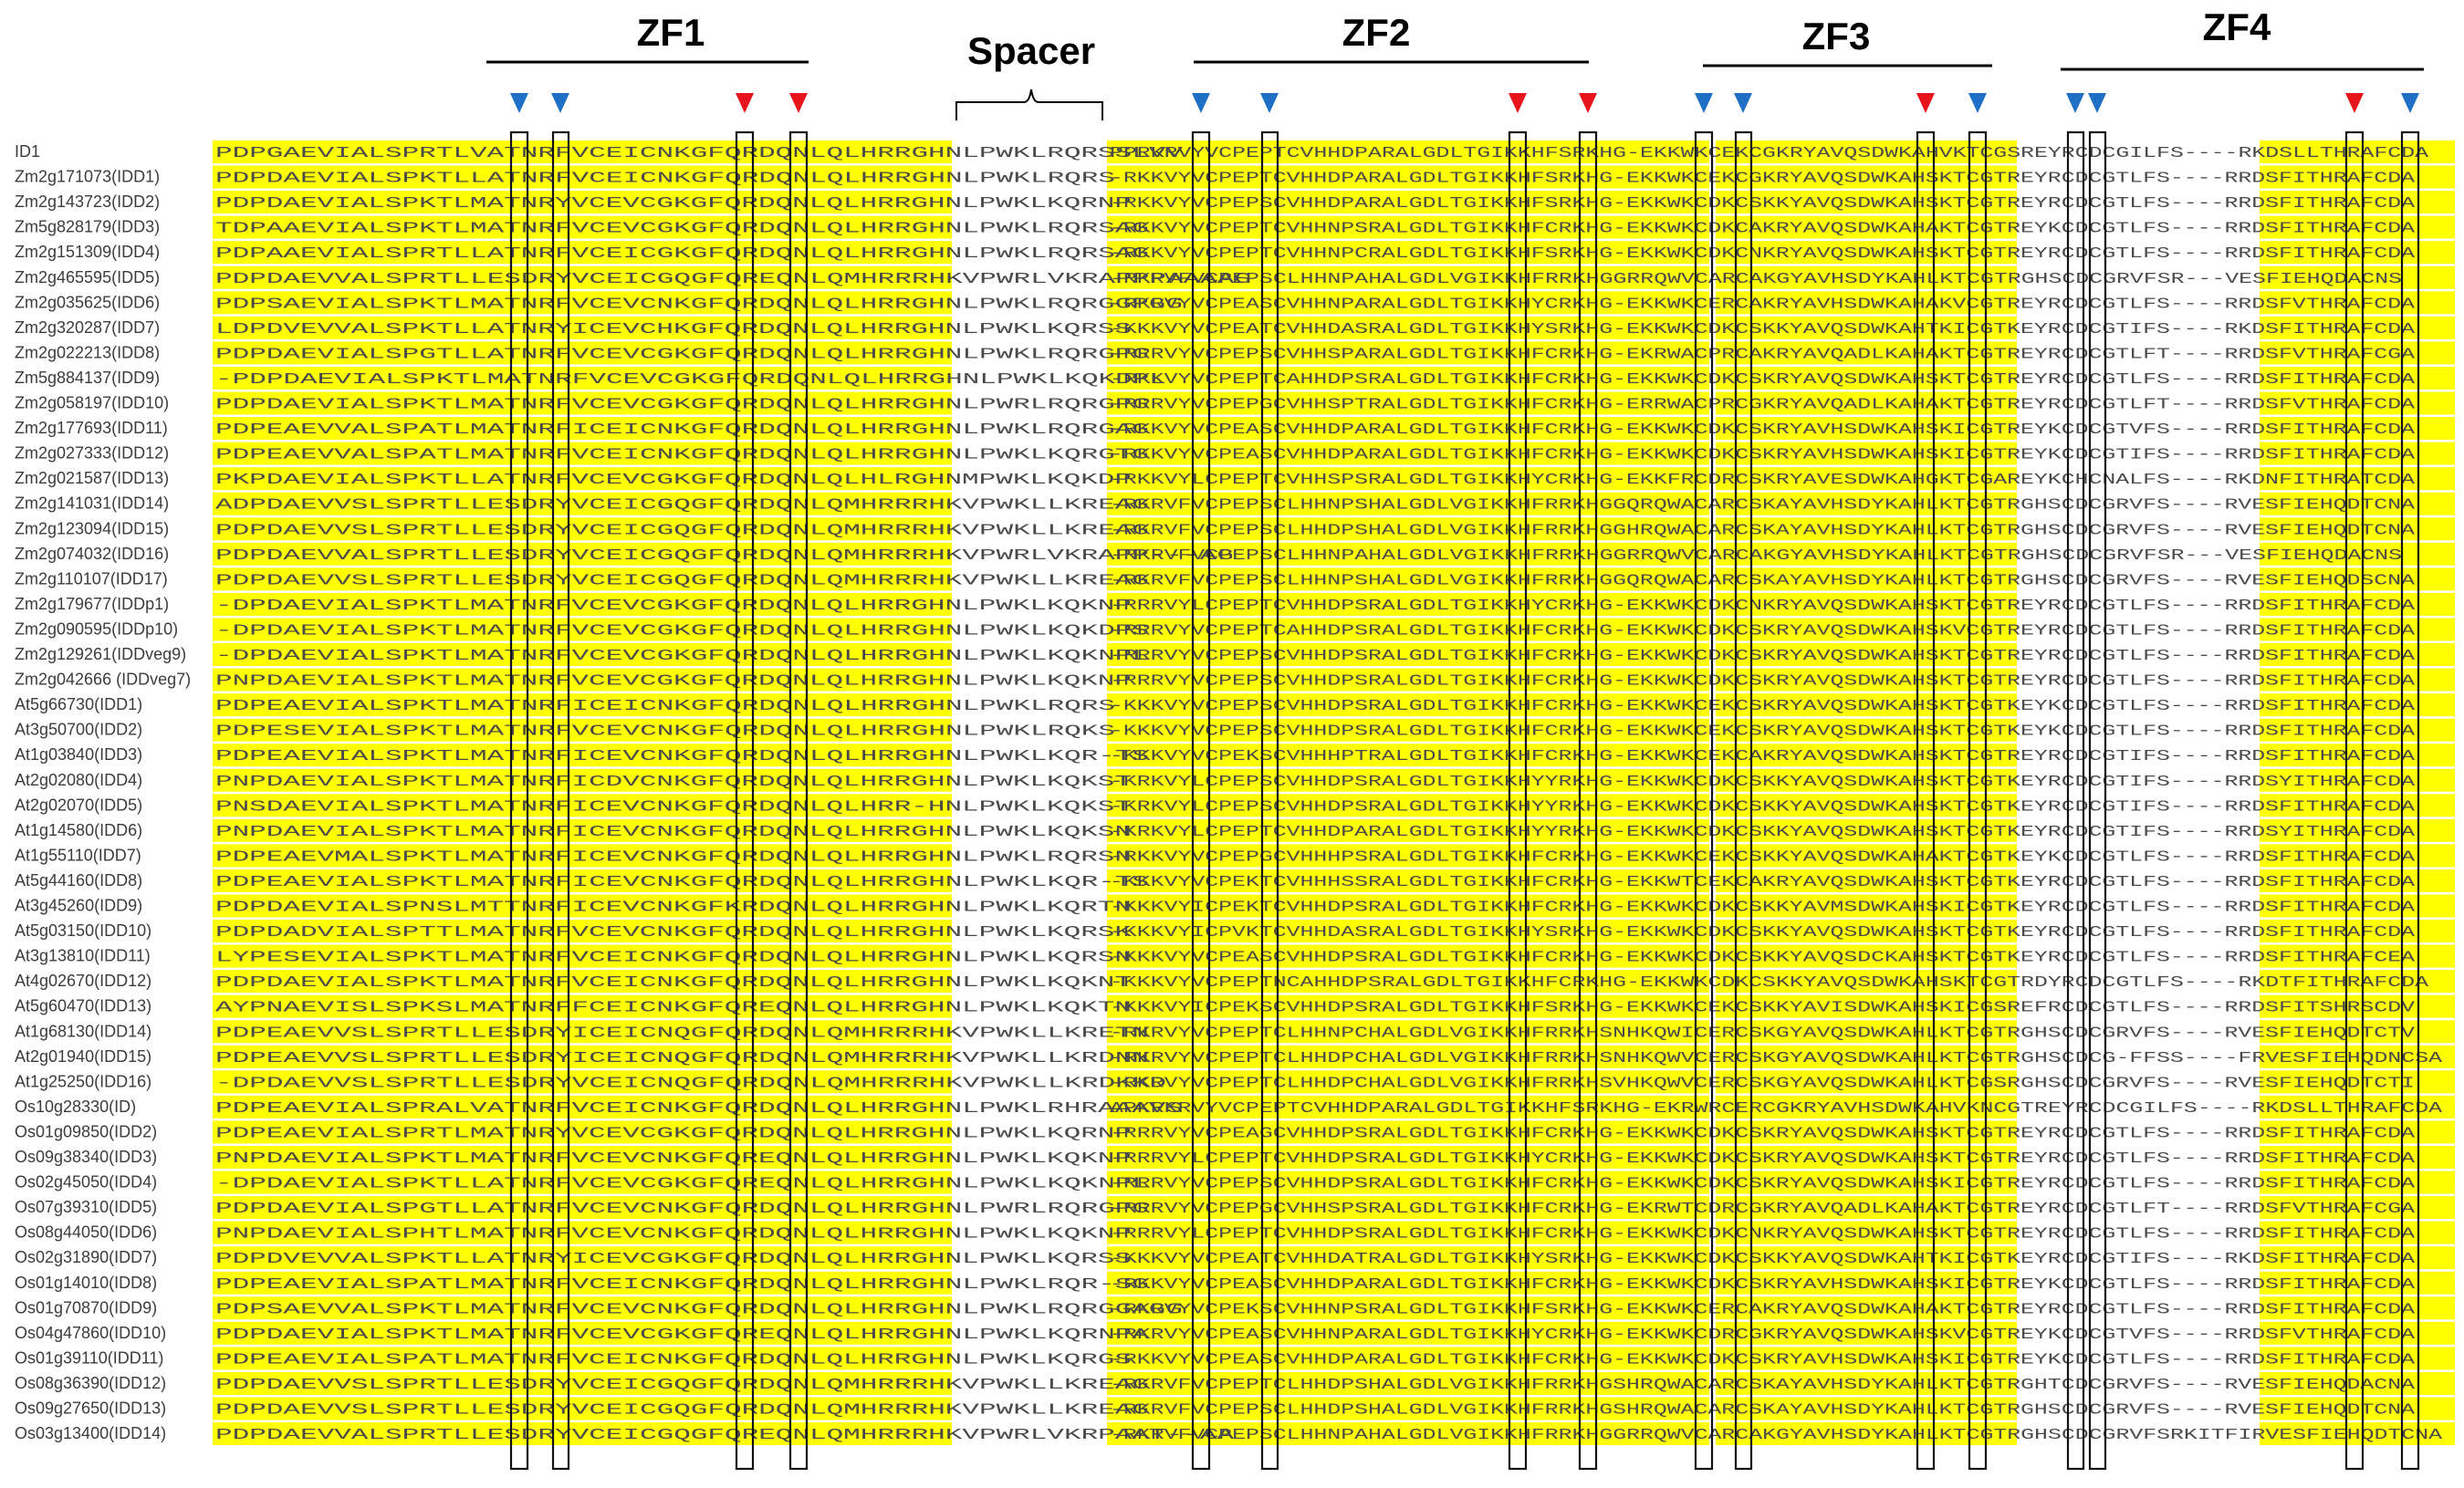  What do you see at coordinates (86, 1232) in the screenshot?
I see `sequence-id: Os08g44050(IDD6)` at bounding box center [86, 1232].